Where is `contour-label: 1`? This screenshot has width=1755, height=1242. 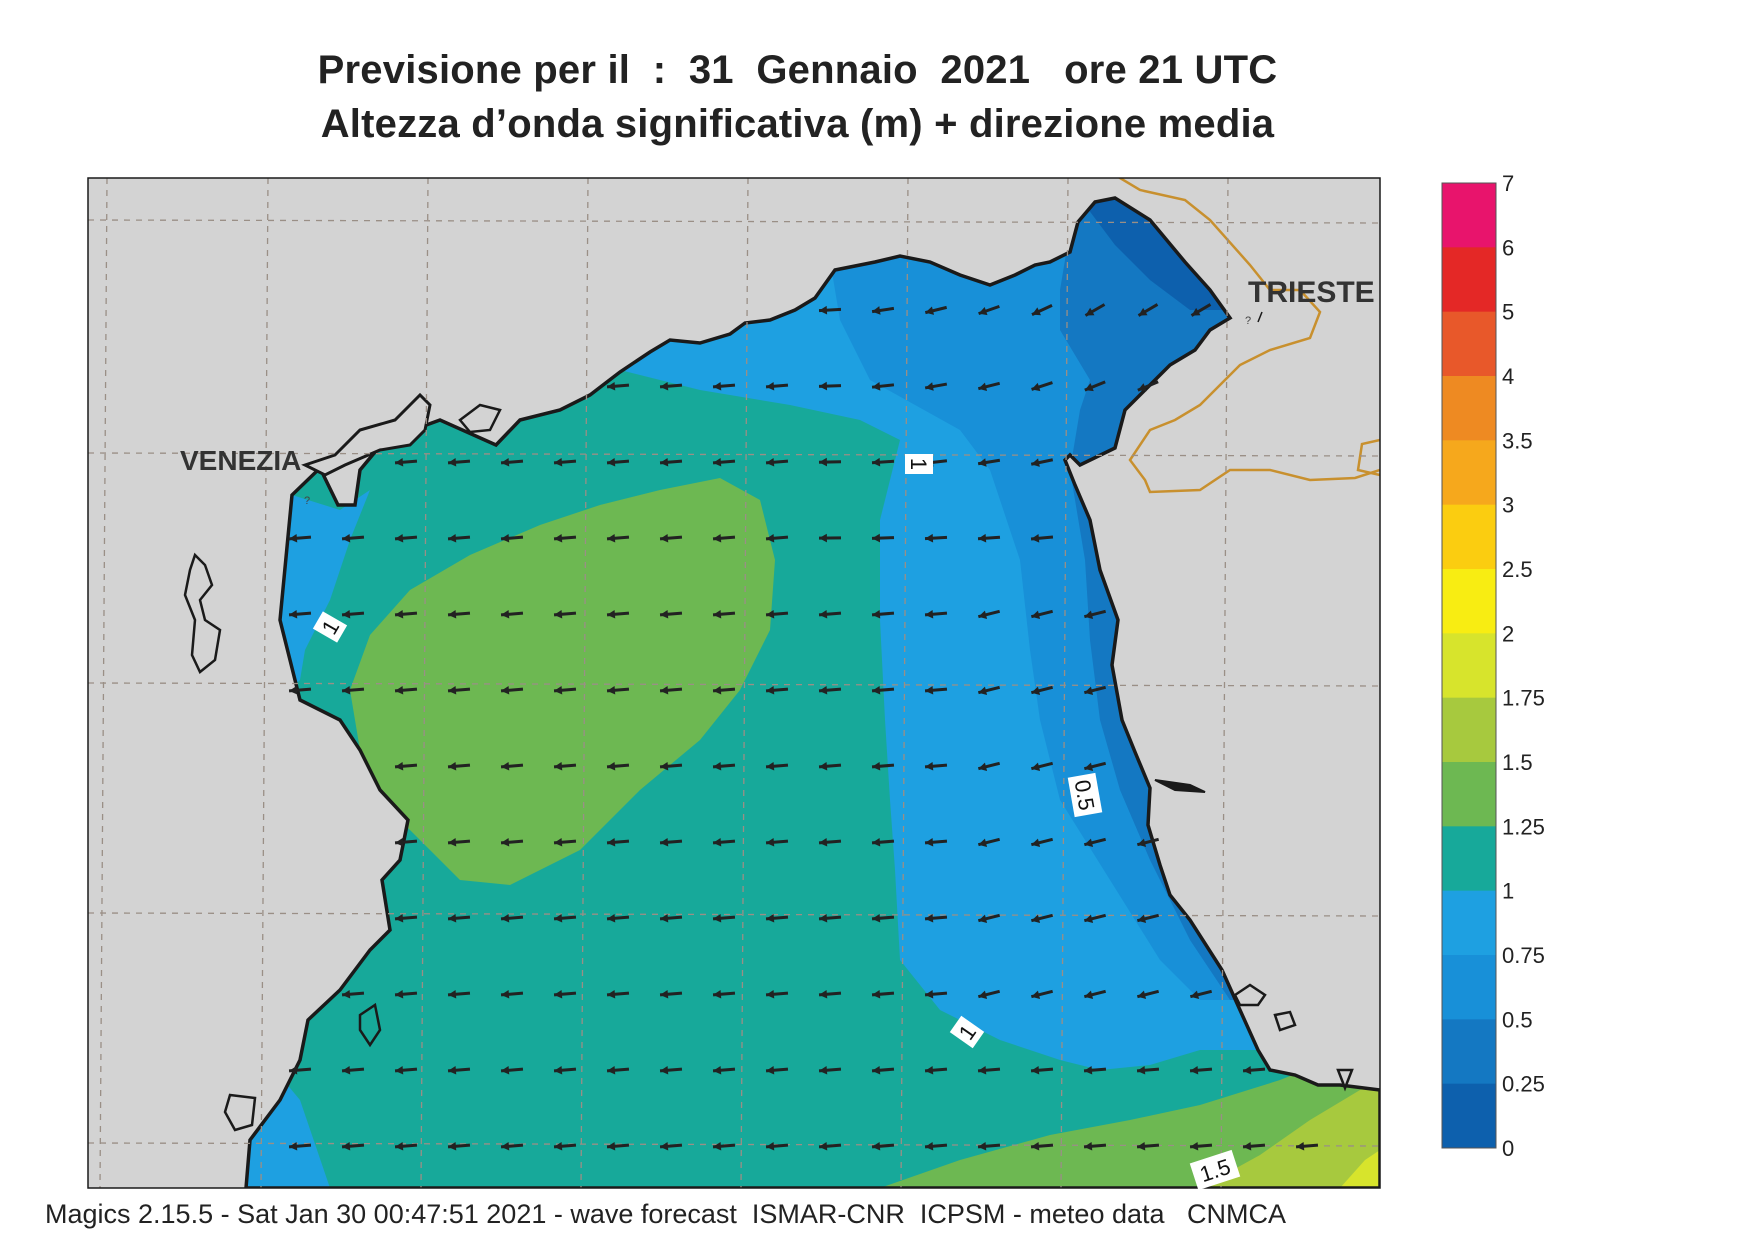 contour-label: 1 is located at coordinates (919, 464).